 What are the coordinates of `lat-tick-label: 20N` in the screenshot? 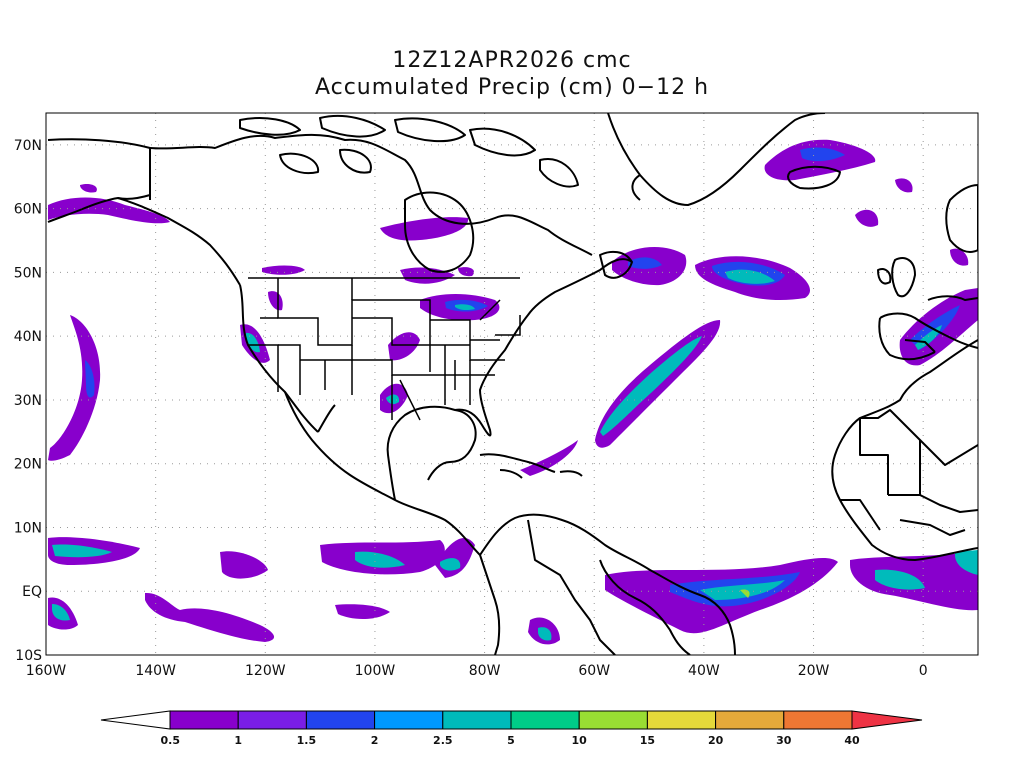 It's located at (28, 465).